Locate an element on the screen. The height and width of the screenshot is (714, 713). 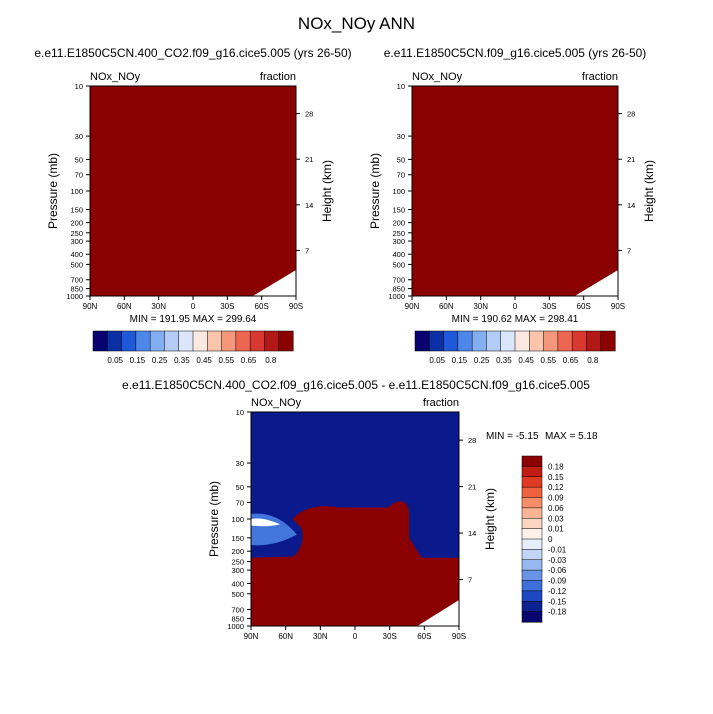
colorbar-label: 0.18 is located at coordinates (556, 466).